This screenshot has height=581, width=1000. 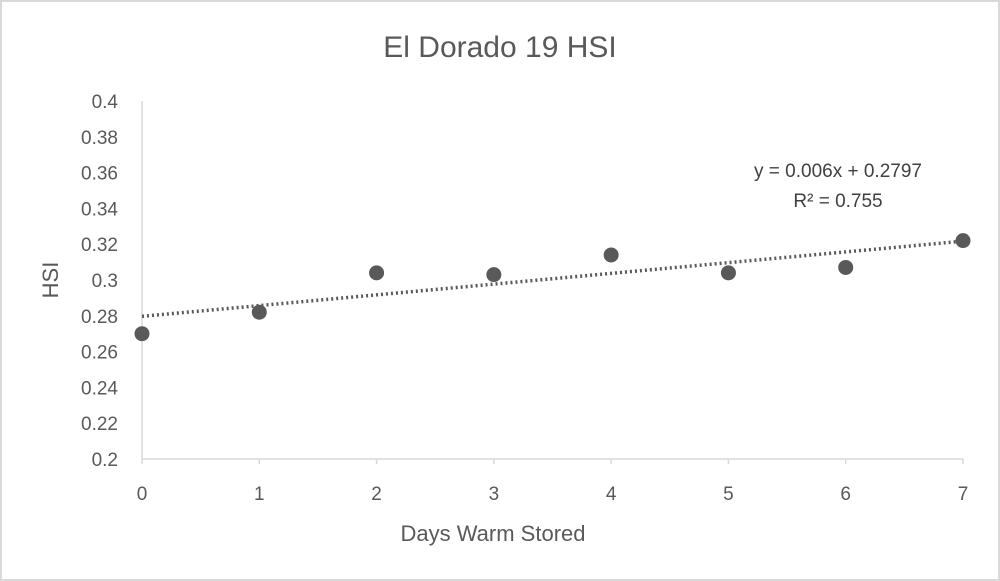 What do you see at coordinates (50, 280) in the screenshot?
I see `y-axis-label: HSI` at bounding box center [50, 280].